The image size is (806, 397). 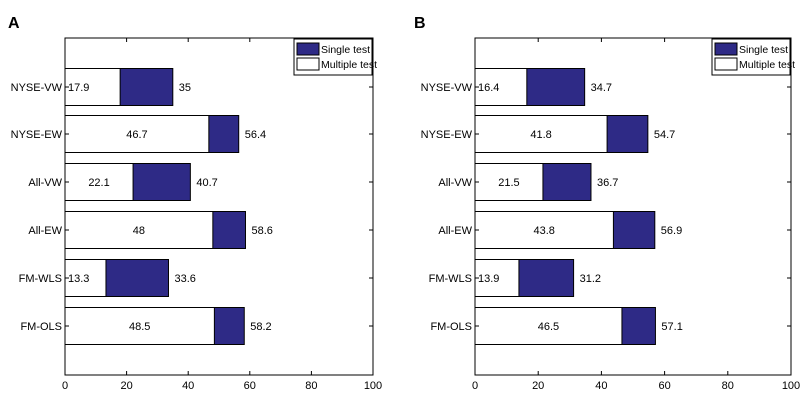 What do you see at coordinates (78, 88) in the screenshot?
I see `data-label-multiple-test: 17.9` at bounding box center [78, 88].